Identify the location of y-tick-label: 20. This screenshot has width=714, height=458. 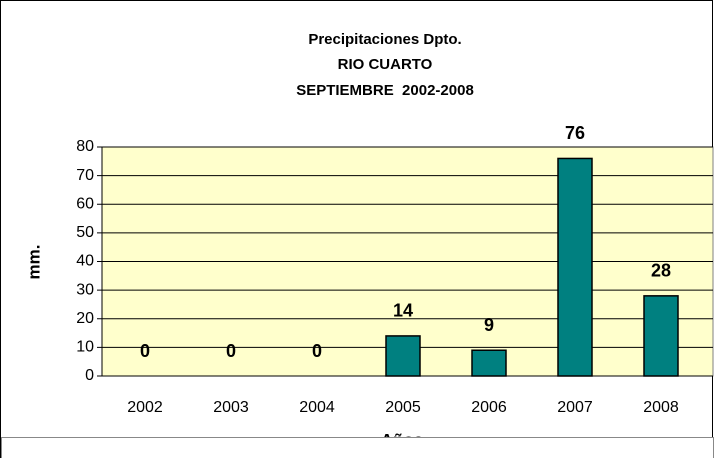
(85, 318).